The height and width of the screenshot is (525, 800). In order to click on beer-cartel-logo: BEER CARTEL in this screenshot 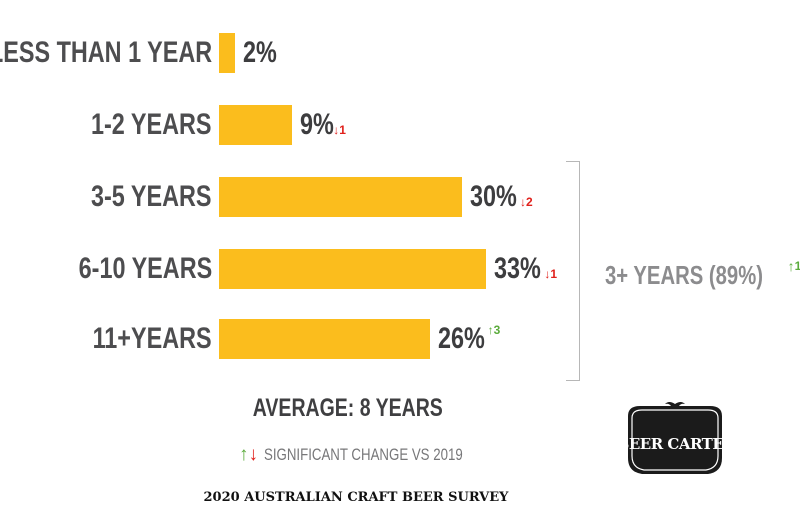, I will do `click(676, 441)`.